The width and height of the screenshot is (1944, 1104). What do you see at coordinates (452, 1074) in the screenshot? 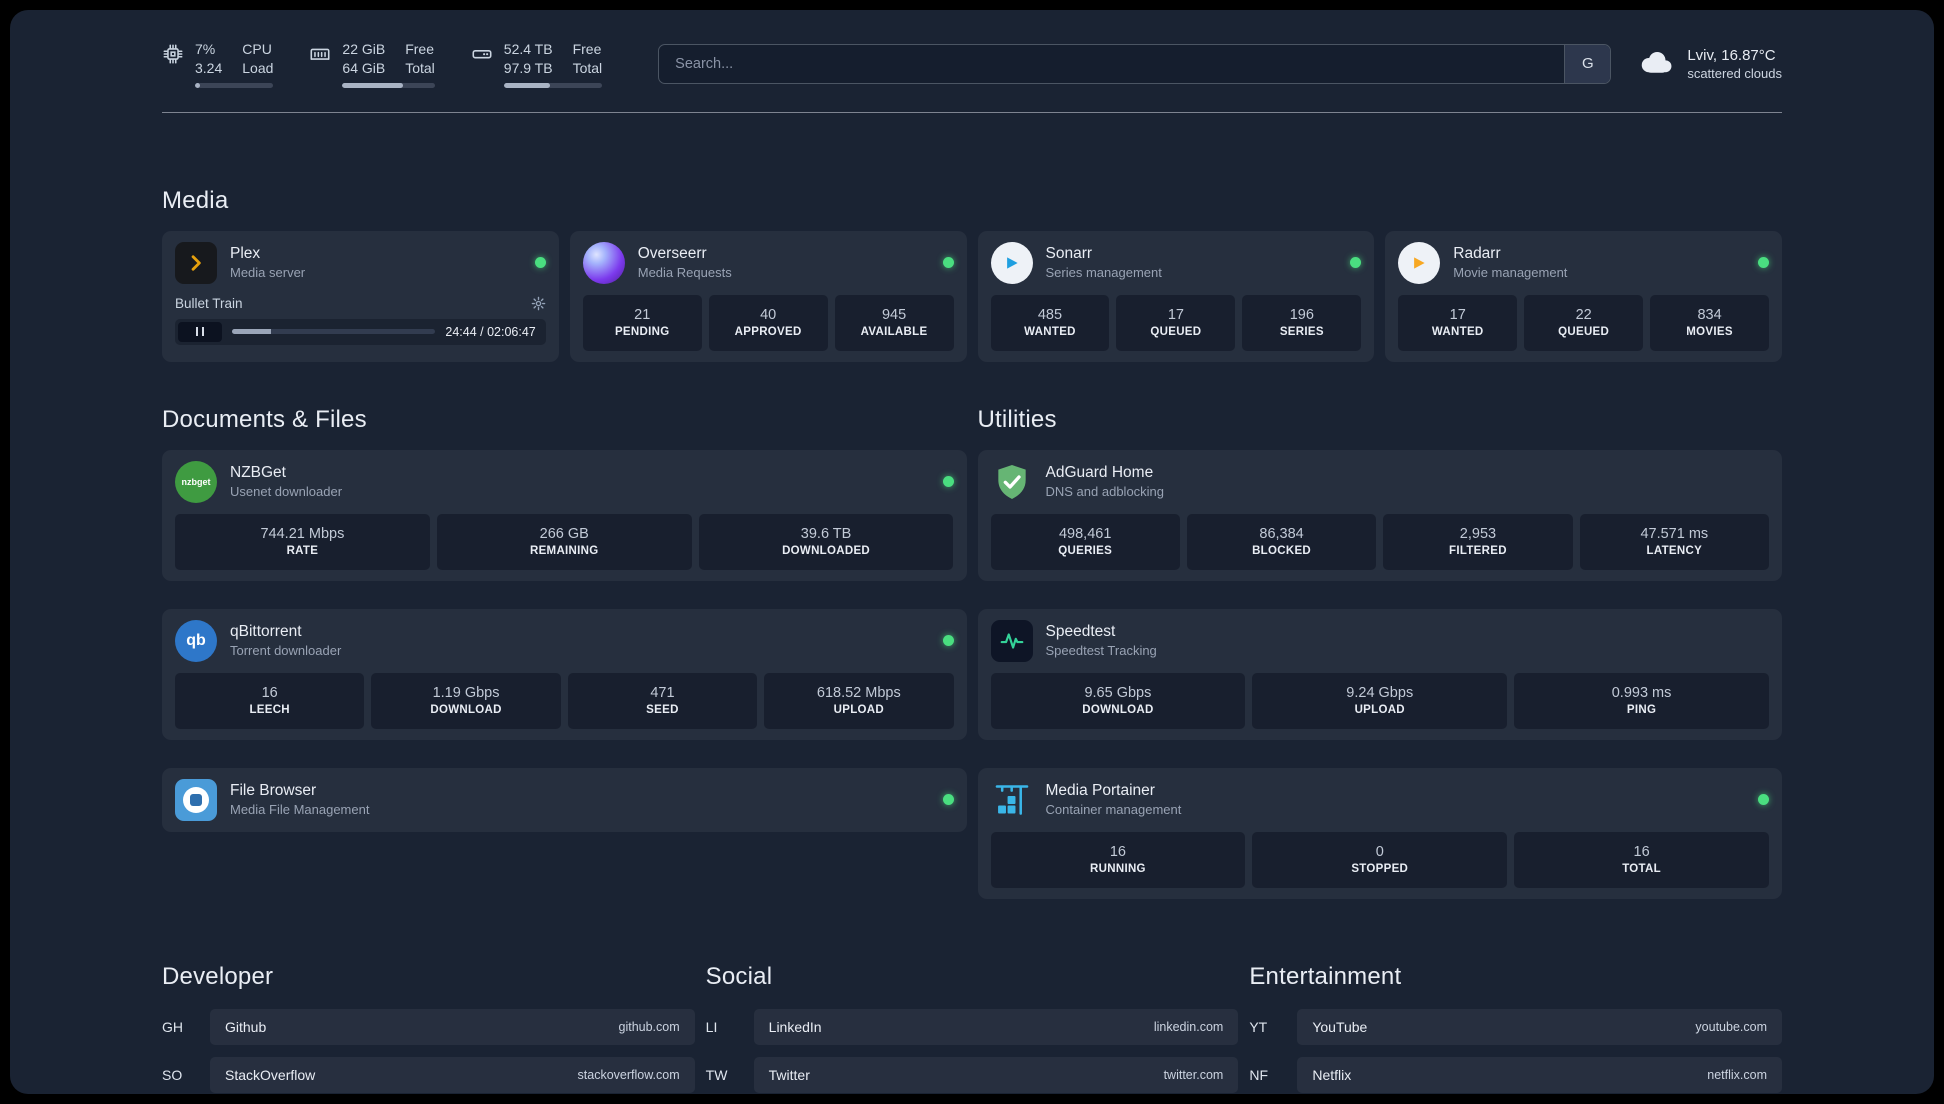
I see `bookmark-link: StackOverflow stackoverflow.com` at bounding box center [452, 1074].